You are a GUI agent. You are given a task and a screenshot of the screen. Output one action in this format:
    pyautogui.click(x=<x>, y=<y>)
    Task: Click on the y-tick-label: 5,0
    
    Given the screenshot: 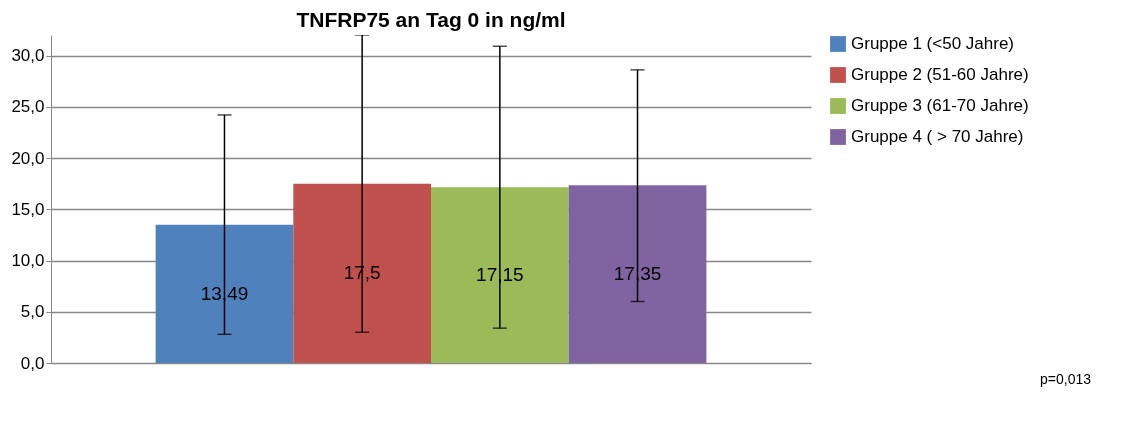 What is the action you would take?
    pyautogui.click(x=32, y=312)
    